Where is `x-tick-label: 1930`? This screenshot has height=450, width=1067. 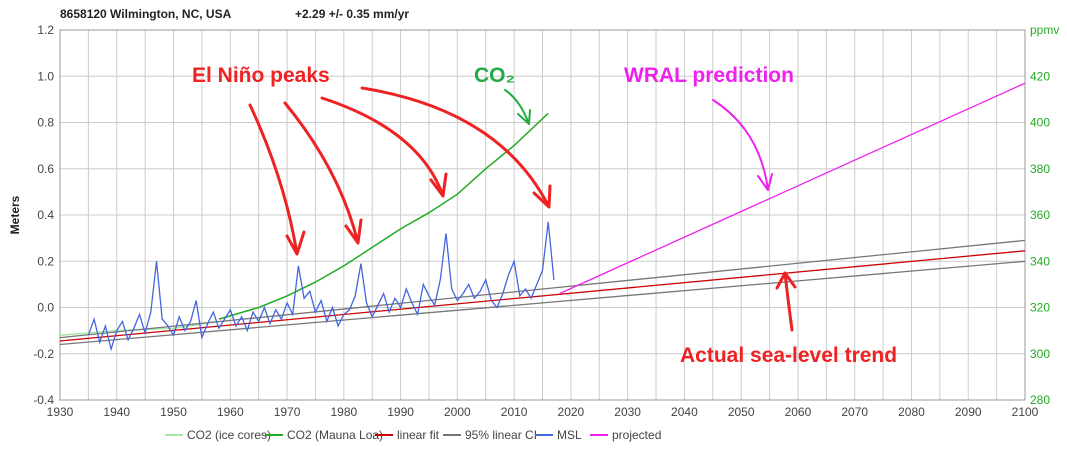 x-tick-label: 1930 is located at coordinates (60, 412).